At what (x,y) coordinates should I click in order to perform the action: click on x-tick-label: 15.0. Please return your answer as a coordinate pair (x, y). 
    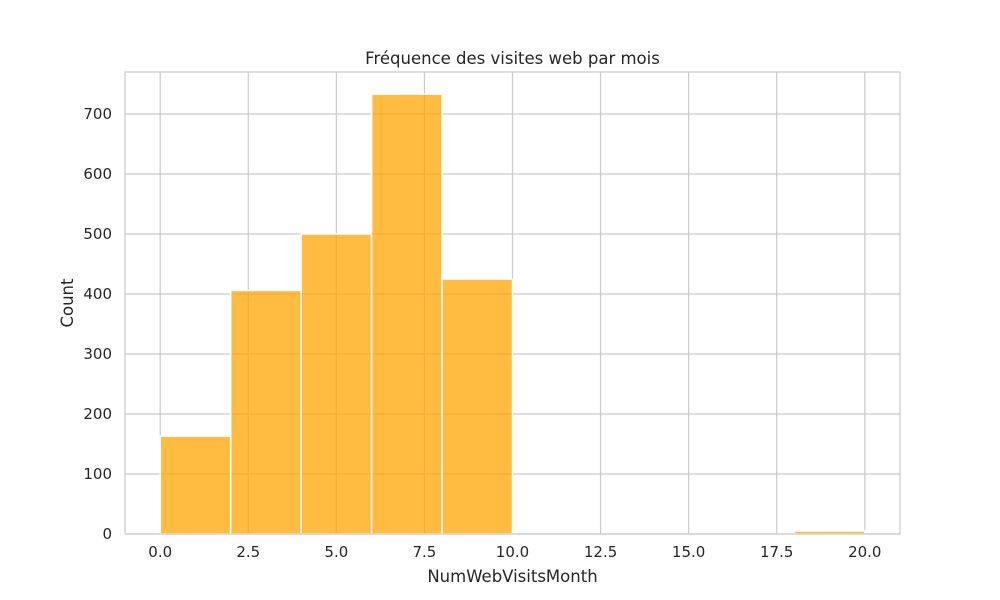
    Looking at the image, I should click on (688, 552).